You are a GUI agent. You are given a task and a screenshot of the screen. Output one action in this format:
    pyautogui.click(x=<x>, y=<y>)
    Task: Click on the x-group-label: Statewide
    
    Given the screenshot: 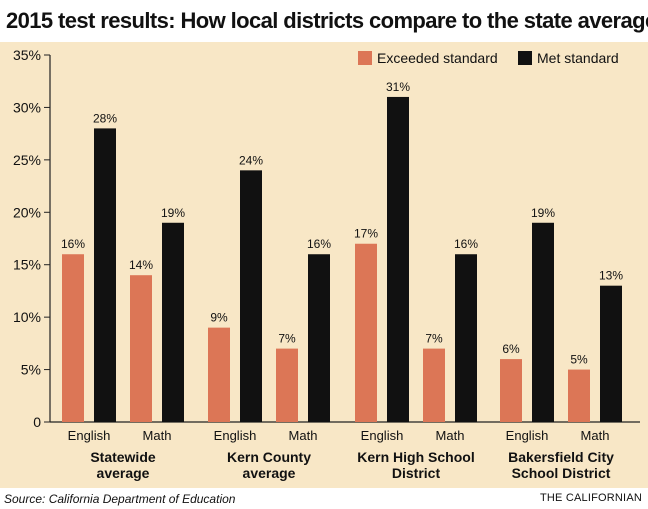 What is the action you would take?
    pyautogui.click(x=123, y=457)
    